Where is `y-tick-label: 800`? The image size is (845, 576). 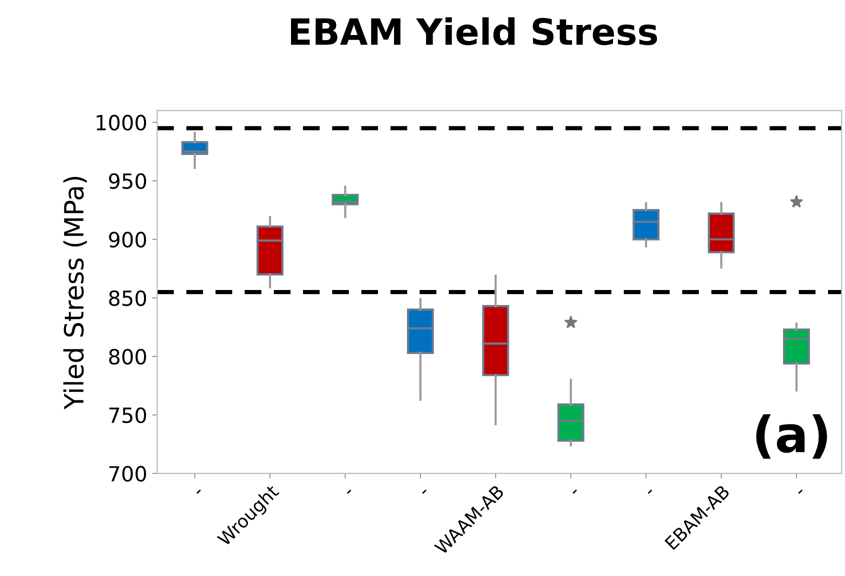 y-tick-label: 800 is located at coordinates (127, 356).